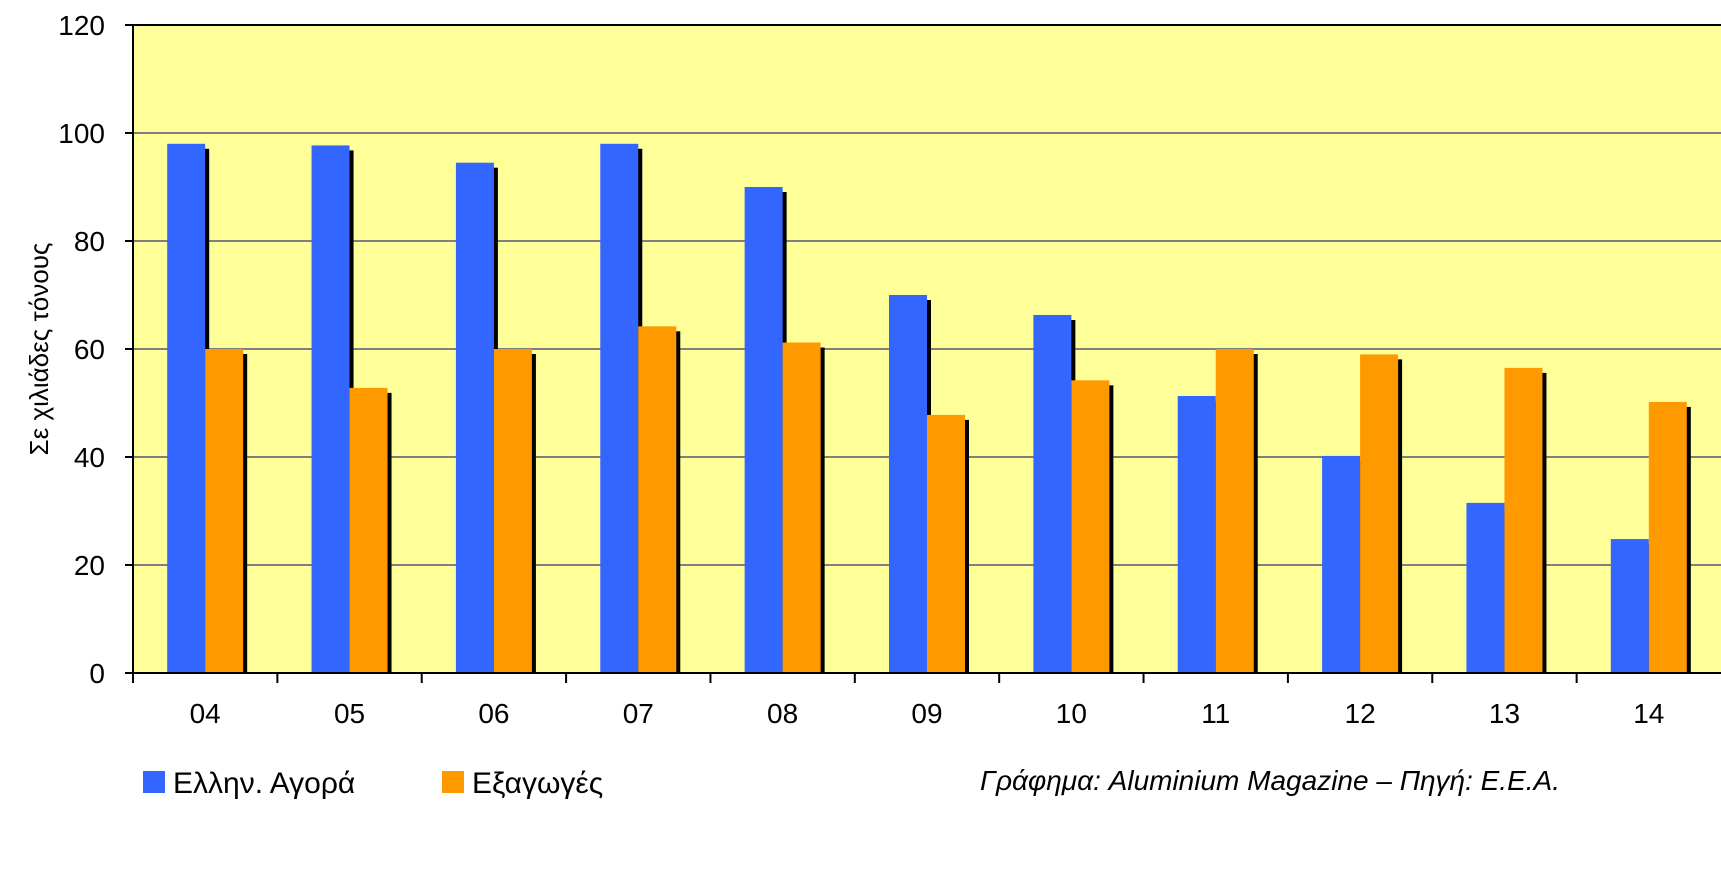 This screenshot has height=887, width=1721. I want to click on x-tick-label-07: 07, so click(638, 713).